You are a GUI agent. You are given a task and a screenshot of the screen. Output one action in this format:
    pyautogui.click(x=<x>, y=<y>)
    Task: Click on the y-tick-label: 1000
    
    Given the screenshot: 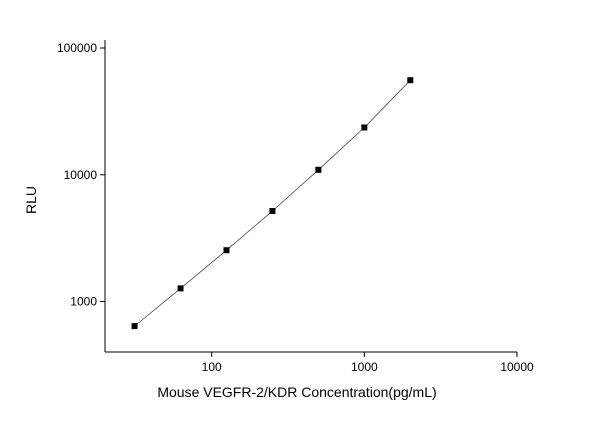 What is the action you would take?
    pyautogui.click(x=83, y=302)
    